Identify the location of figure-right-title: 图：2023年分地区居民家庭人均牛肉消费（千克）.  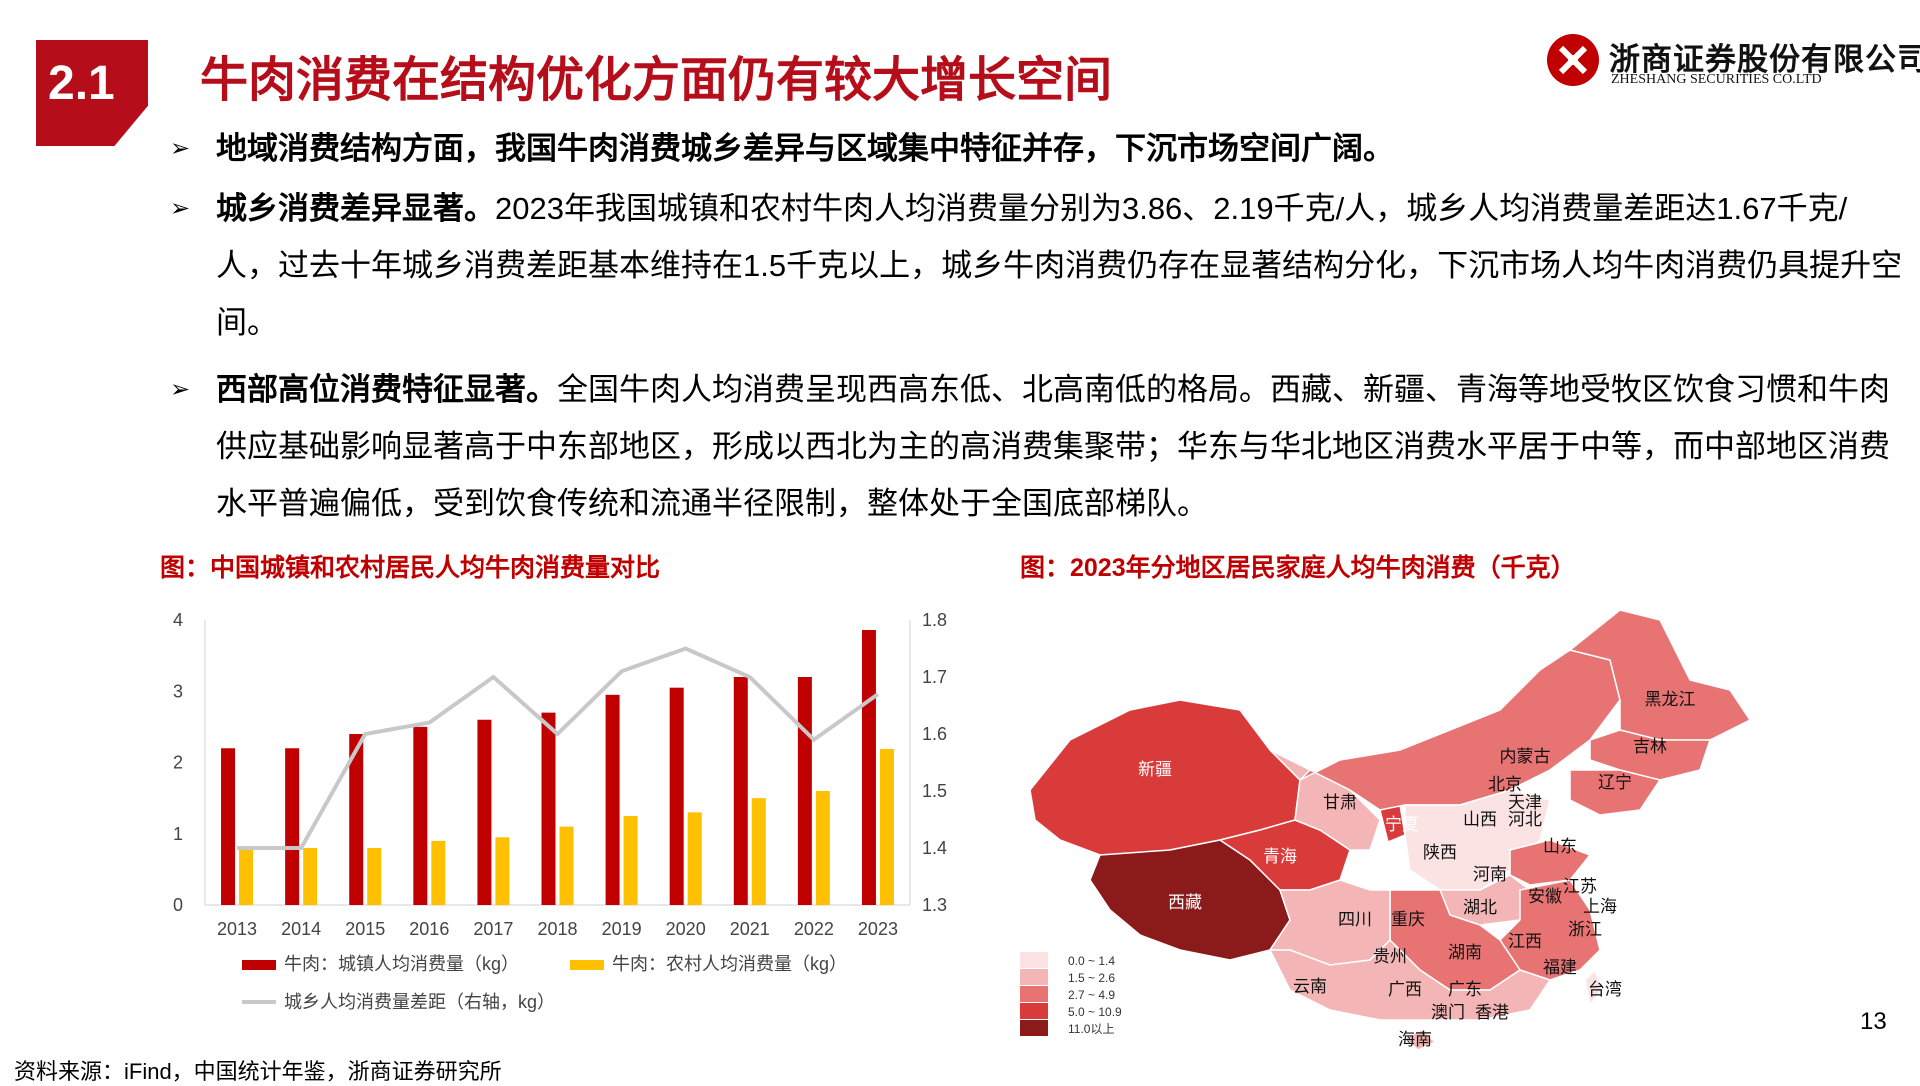
(1298, 568).